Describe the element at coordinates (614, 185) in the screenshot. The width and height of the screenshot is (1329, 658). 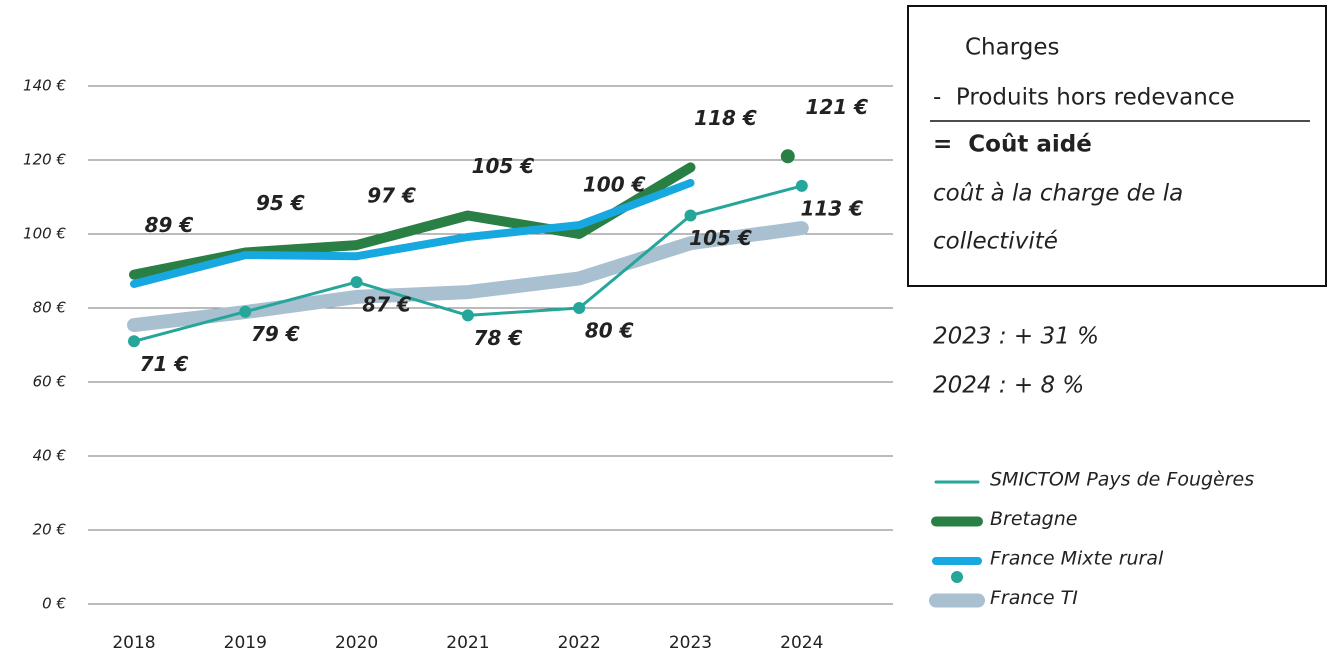
I see `data-label: 100 €` at that location.